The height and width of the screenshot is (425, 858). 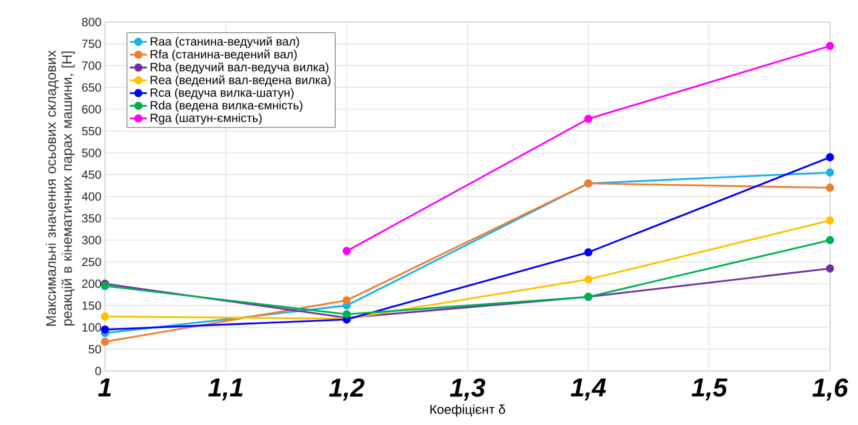 What do you see at coordinates (92, 305) in the screenshot?
I see `y-tick-label: 150` at bounding box center [92, 305].